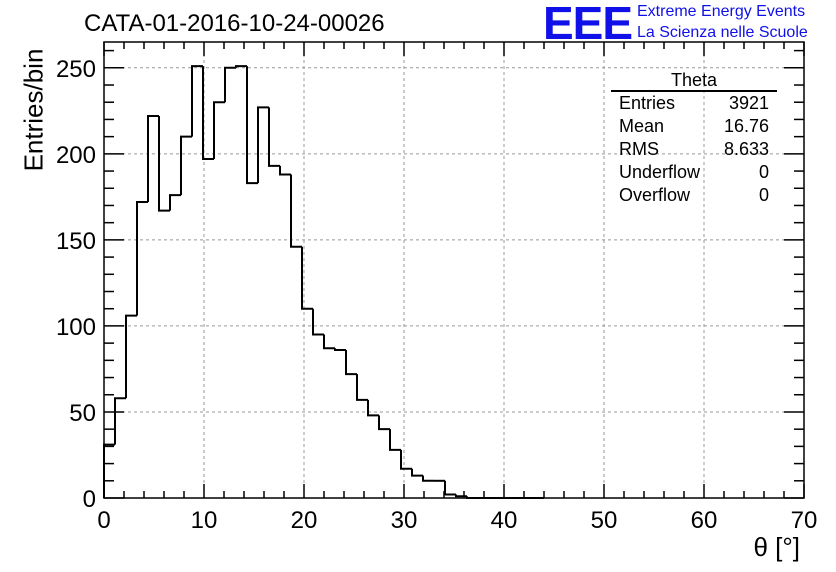  What do you see at coordinates (304, 520) in the screenshot?
I see `x-tick-label: 20` at bounding box center [304, 520].